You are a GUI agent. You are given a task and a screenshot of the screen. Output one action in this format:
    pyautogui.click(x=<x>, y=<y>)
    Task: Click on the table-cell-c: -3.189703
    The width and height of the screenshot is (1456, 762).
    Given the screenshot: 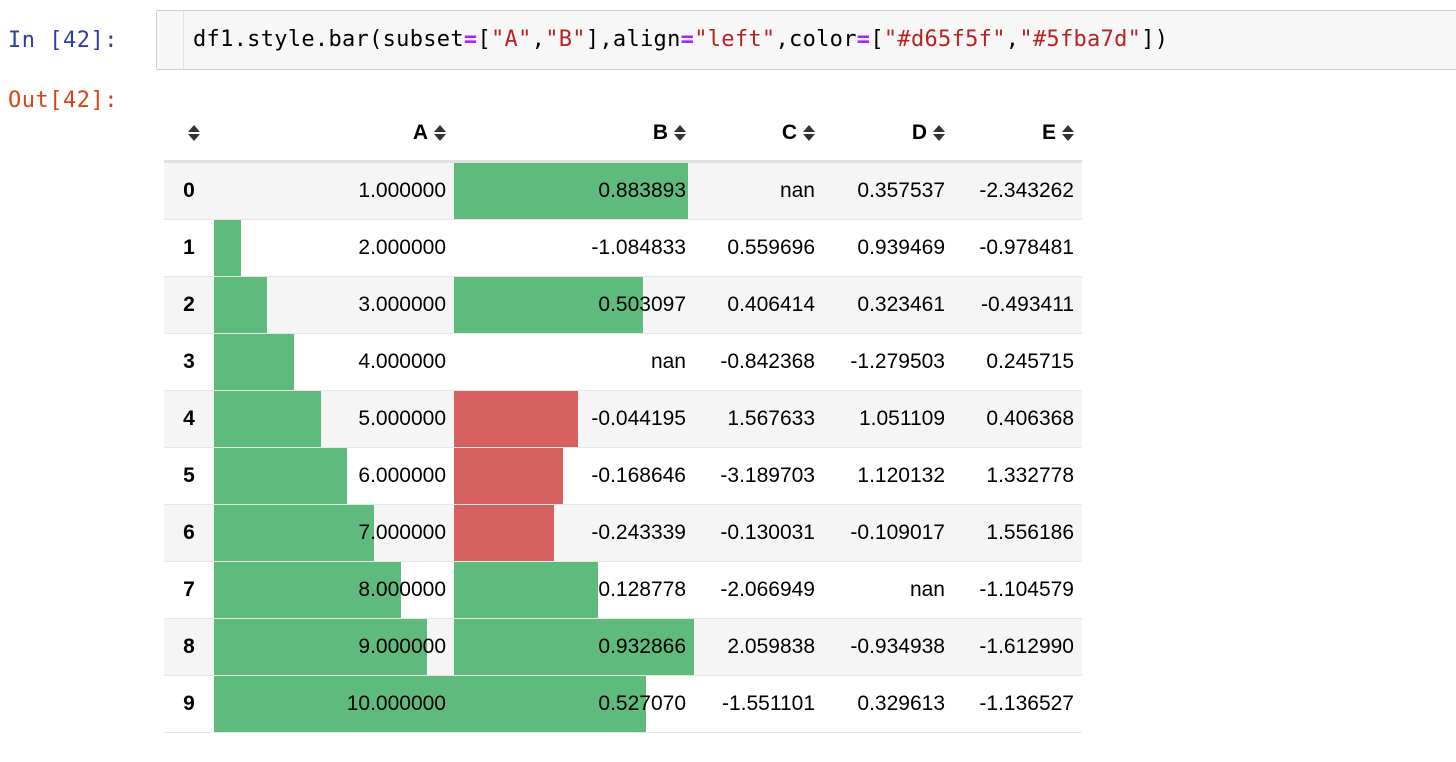 What is the action you would take?
    pyautogui.click(x=758, y=476)
    